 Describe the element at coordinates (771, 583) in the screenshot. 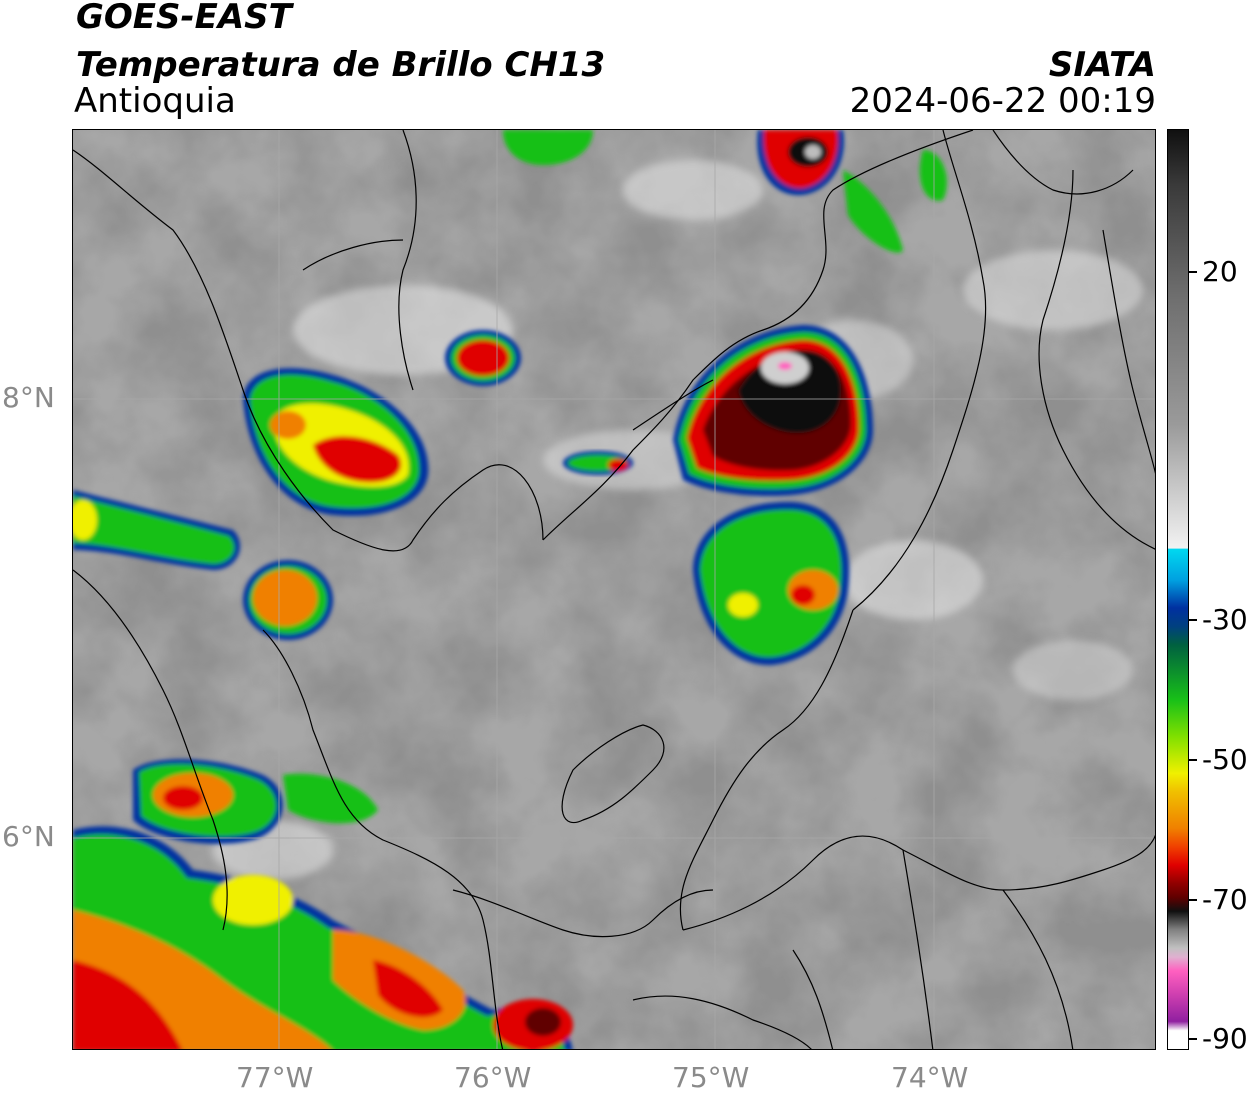

I see `storm-cell-east-central` at that location.